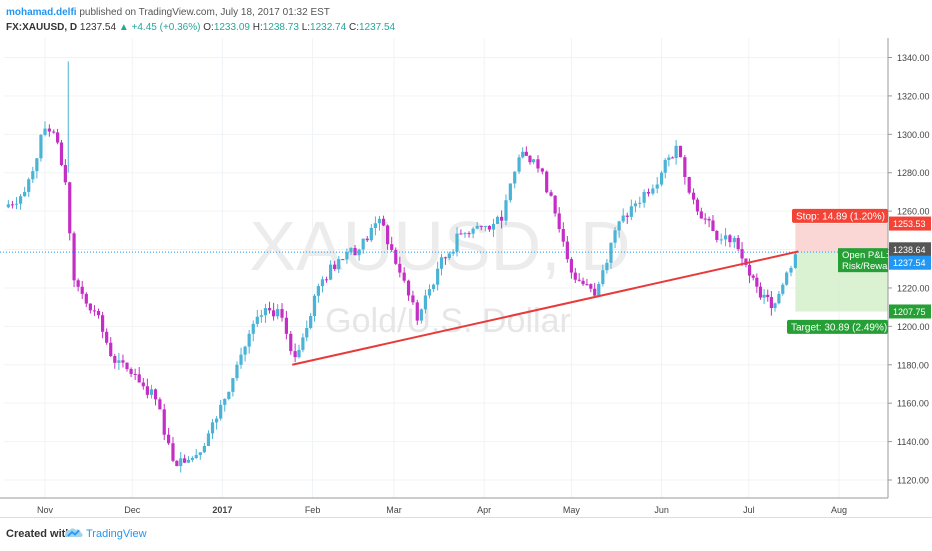 Image resolution: width=932 pixels, height=551 pixels. What do you see at coordinates (123, 27) in the screenshot?
I see `up-arrow-icon: ▲` at bounding box center [123, 27].